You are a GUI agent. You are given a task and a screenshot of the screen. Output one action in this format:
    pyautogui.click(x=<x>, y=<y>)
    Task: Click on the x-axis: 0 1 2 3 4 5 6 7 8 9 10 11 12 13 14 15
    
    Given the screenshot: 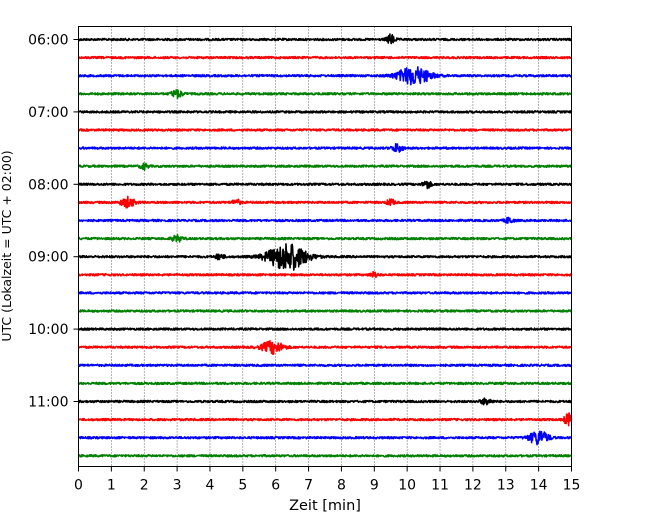 What is the action you would take?
    pyautogui.click(x=327, y=480)
    